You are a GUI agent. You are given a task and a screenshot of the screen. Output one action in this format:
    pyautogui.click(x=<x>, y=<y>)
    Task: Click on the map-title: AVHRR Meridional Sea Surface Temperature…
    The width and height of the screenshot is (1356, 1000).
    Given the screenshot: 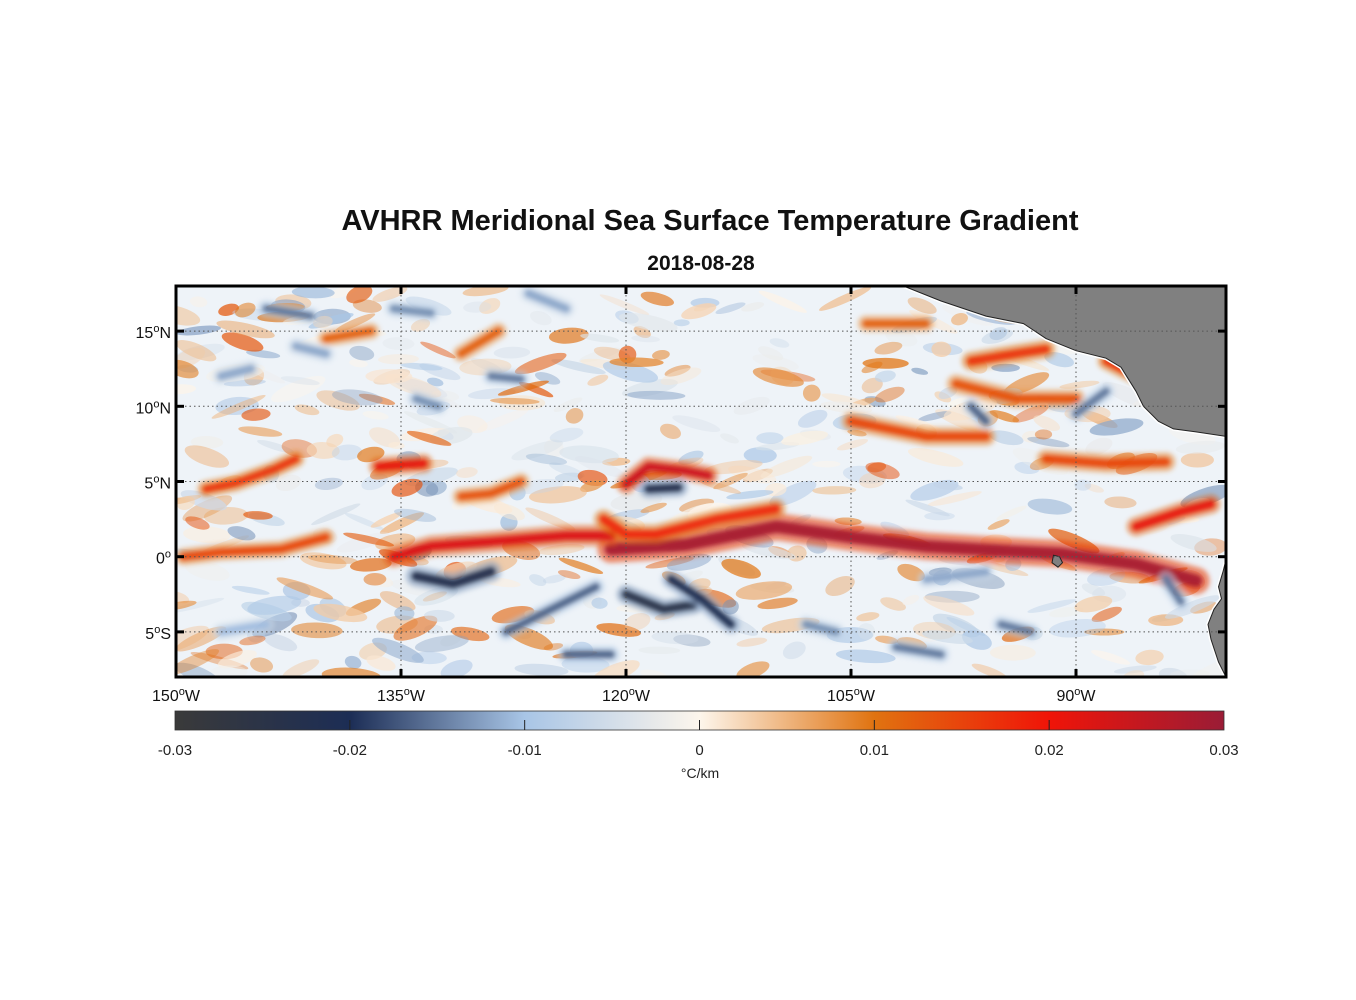 What is the action you would take?
    pyautogui.click(x=710, y=221)
    